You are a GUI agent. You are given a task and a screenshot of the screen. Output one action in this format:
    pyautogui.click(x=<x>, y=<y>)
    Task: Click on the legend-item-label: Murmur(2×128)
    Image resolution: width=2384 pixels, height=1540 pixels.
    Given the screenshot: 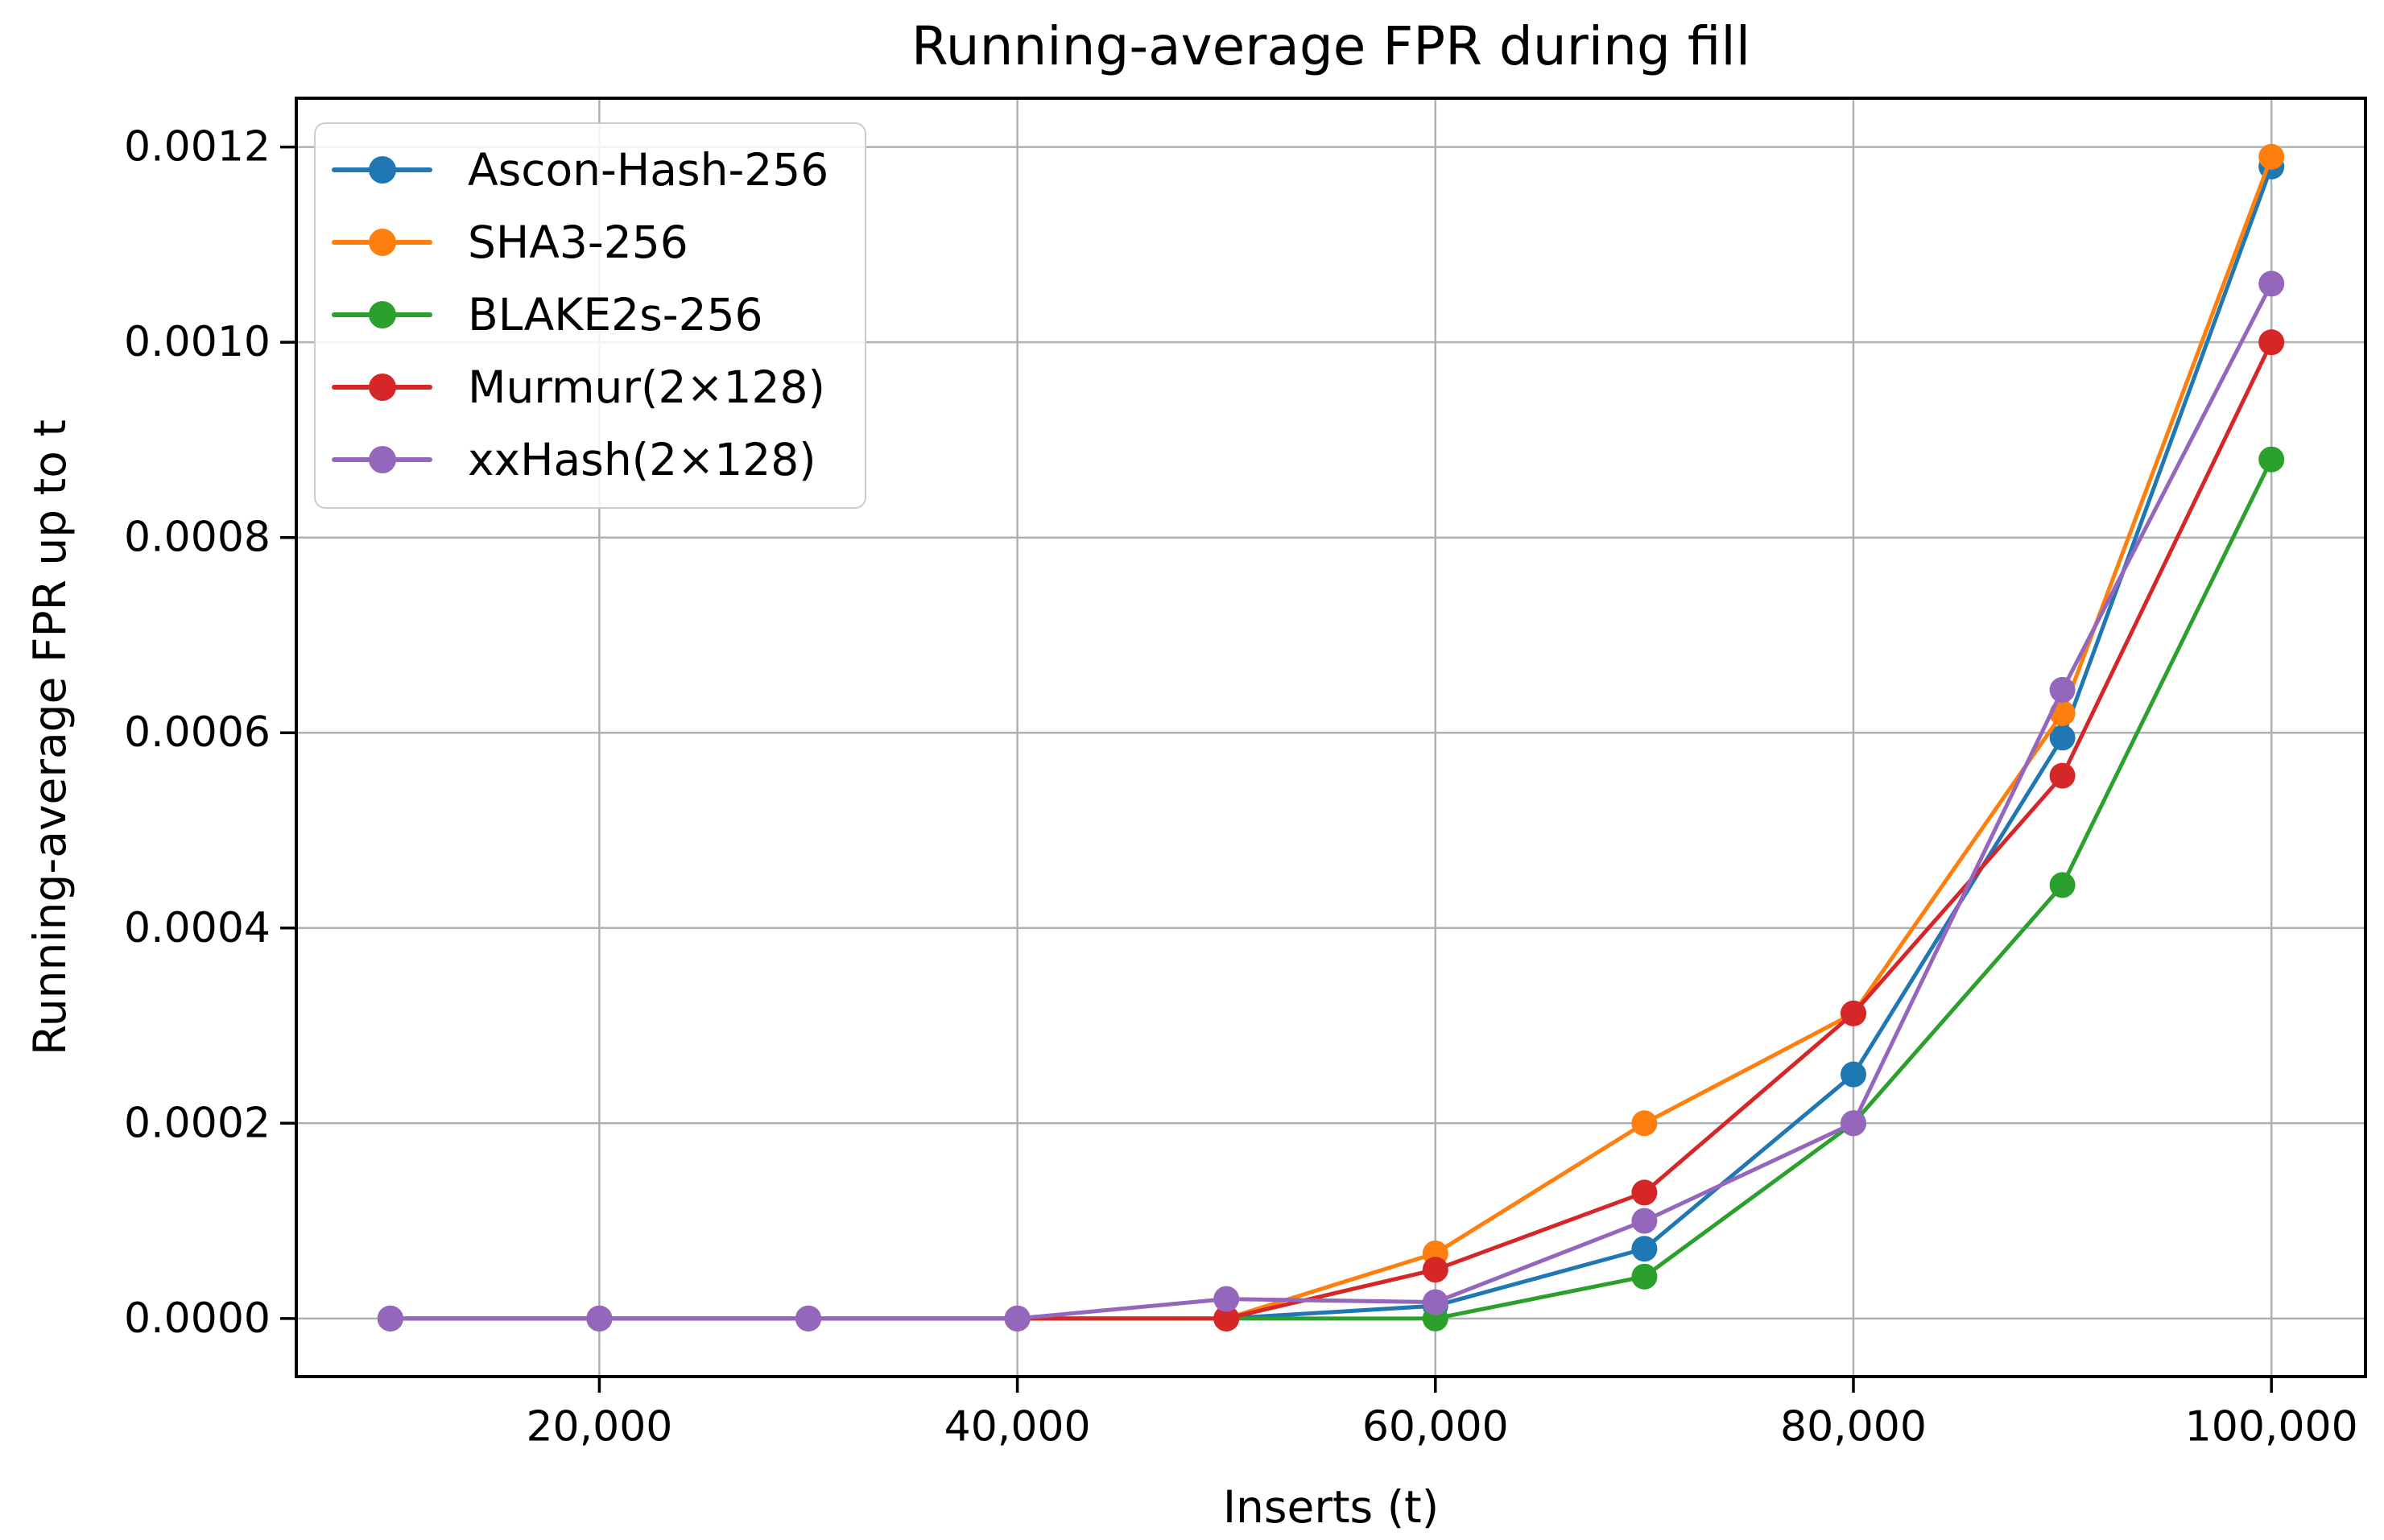 What is the action you would take?
    pyautogui.click(x=646, y=387)
    